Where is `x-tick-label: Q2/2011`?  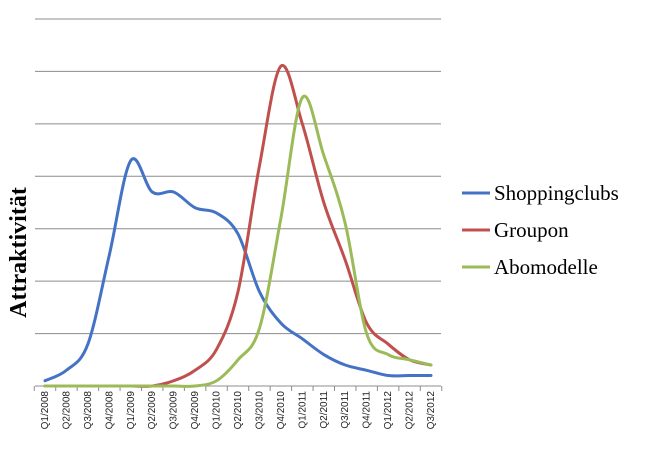 x-tick-label: Q2/2011 is located at coordinates (324, 410).